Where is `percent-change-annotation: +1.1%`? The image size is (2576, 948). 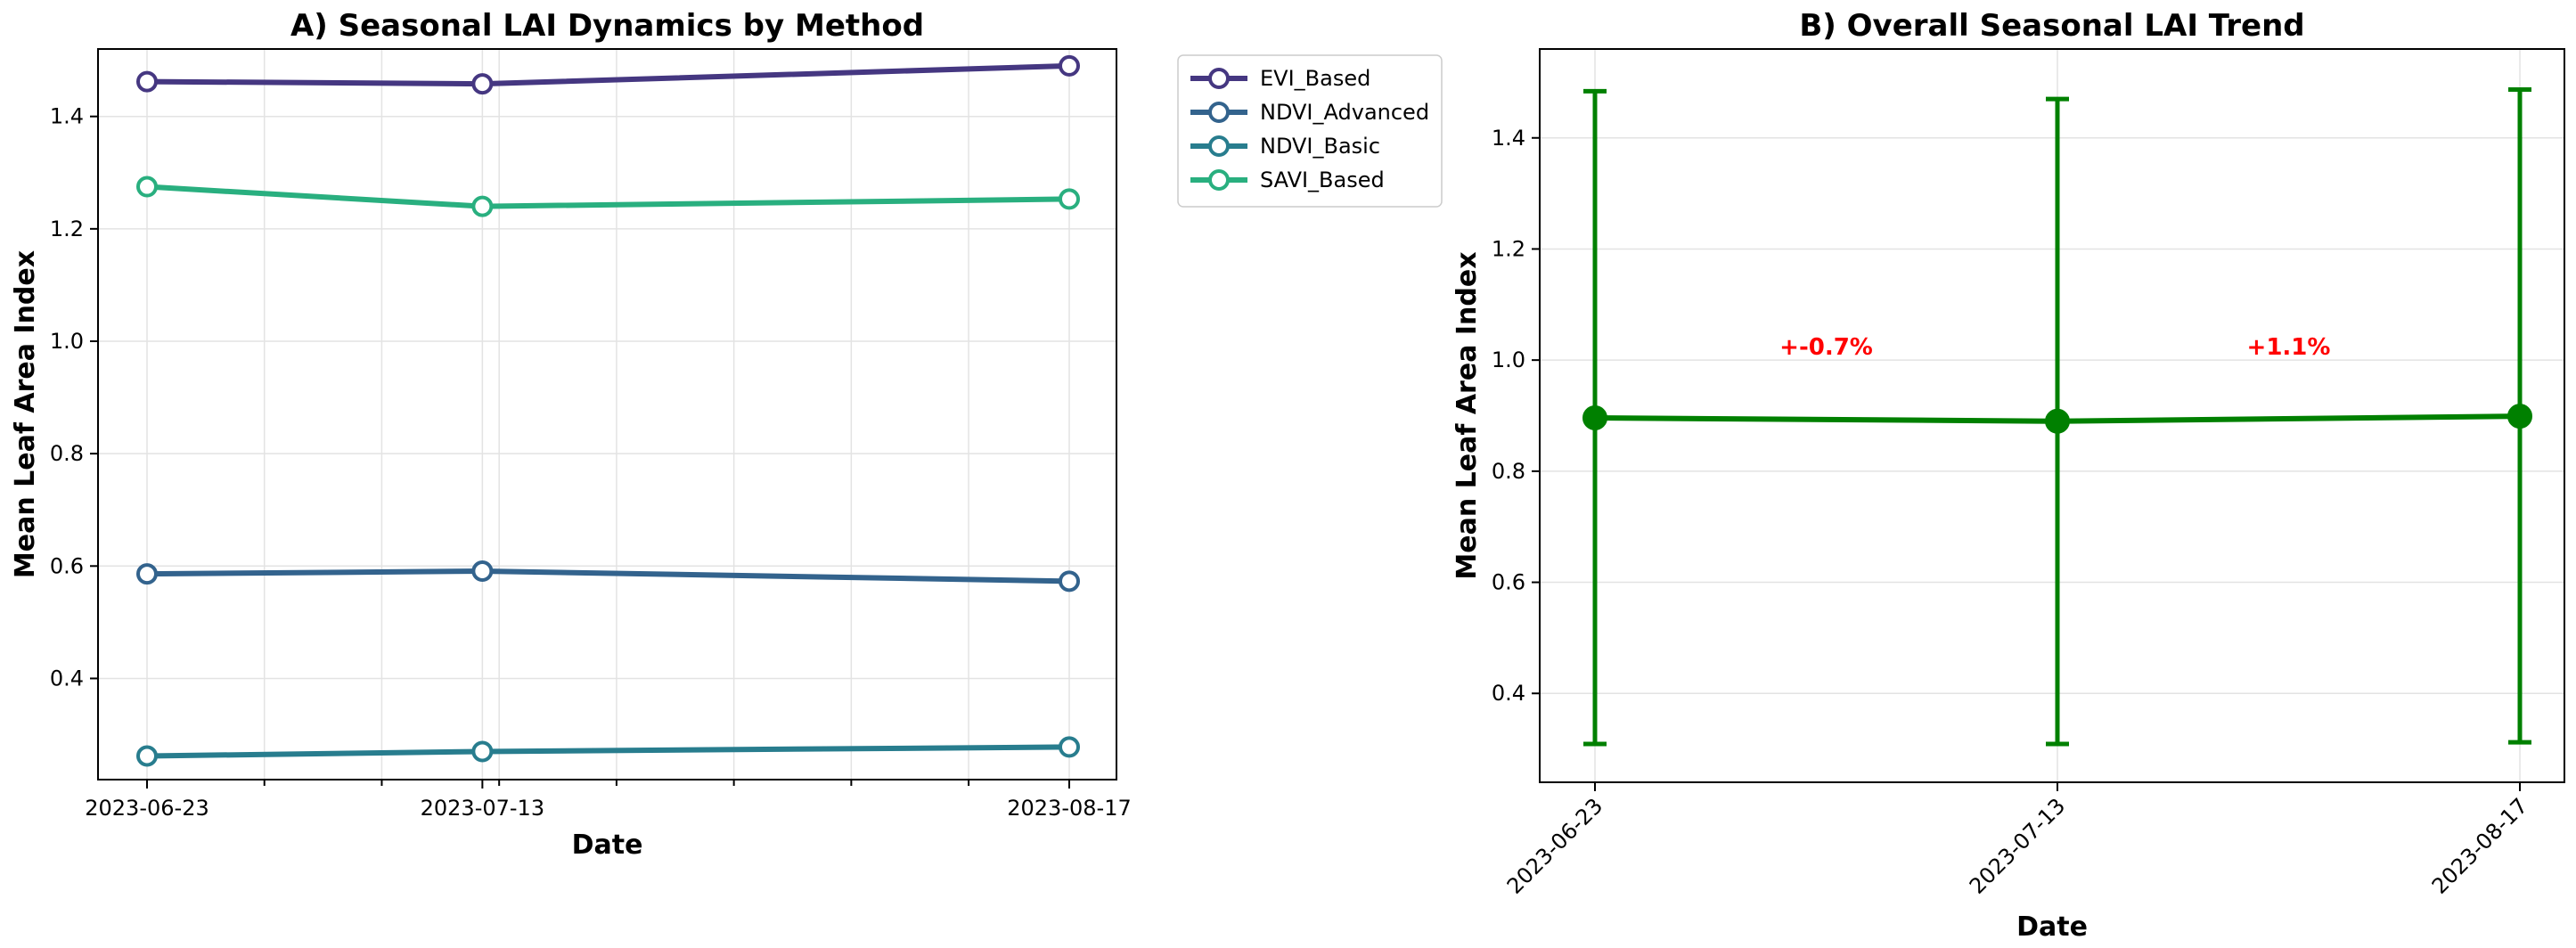 percent-change-annotation: +1.1% is located at coordinates (2289, 347).